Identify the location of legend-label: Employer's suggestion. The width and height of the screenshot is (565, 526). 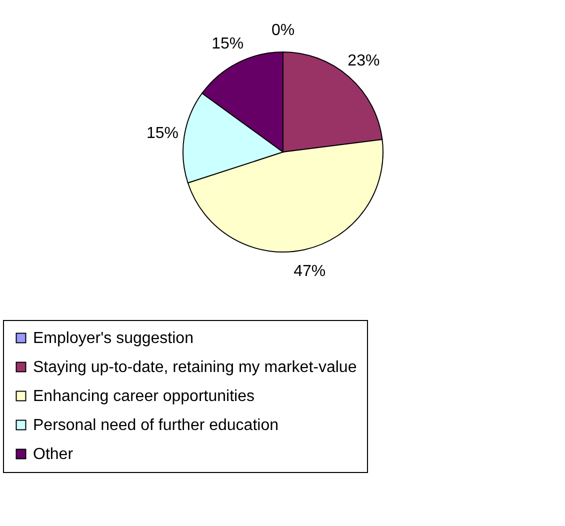
(113, 338).